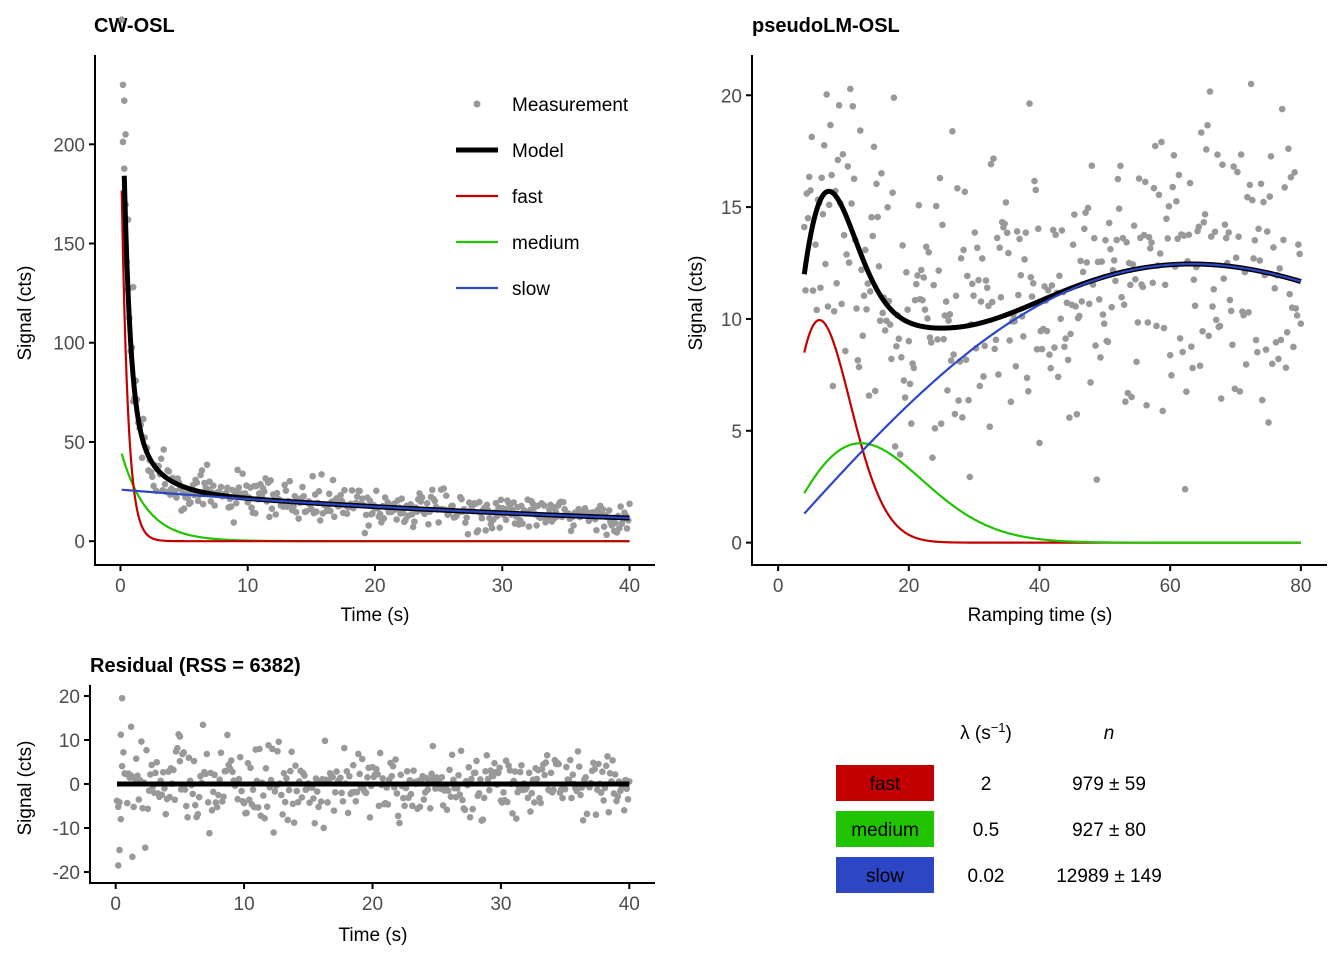  What do you see at coordinates (885, 830) in the screenshot?
I see `table-component-name: medium` at bounding box center [885, 830].